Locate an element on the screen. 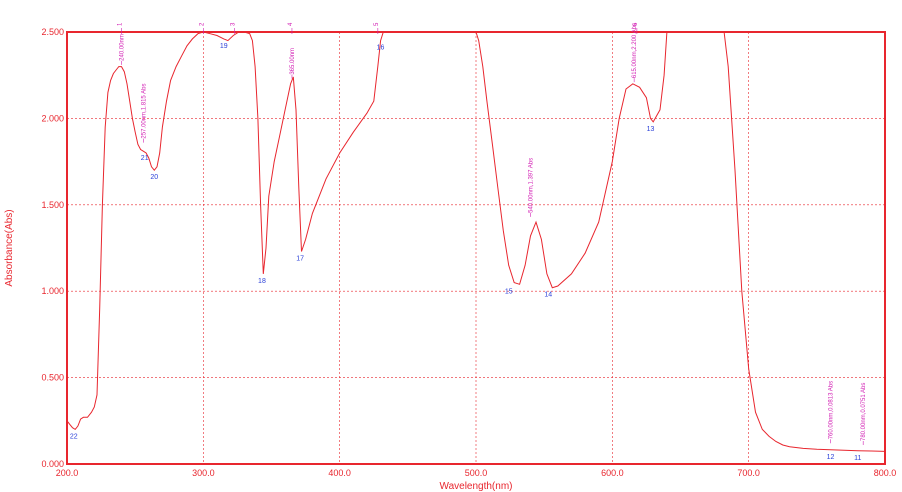 This screenshot has height=492, width=902. y-tick-label: 0.500 is located at coordinates (52, 378).